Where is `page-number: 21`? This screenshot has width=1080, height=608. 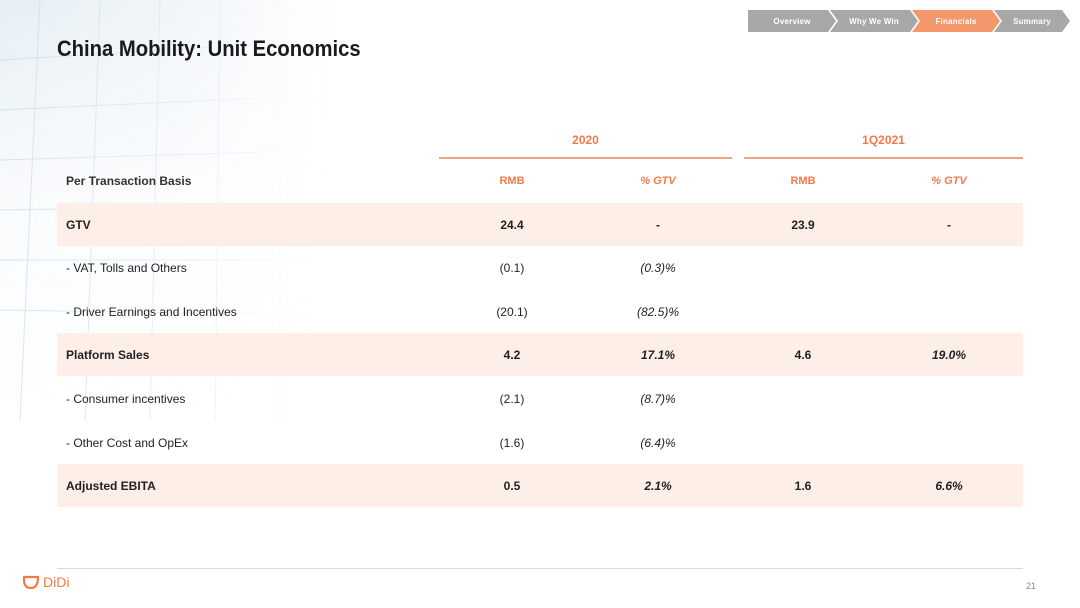 page-number: 21 is located at coordinates (1030, 586).